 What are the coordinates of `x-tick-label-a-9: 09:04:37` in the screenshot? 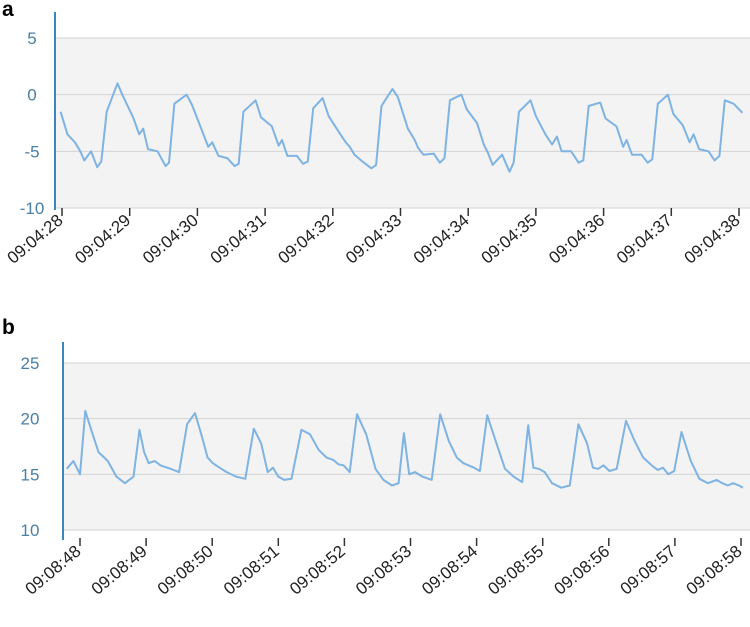 It's located at (644, 239).